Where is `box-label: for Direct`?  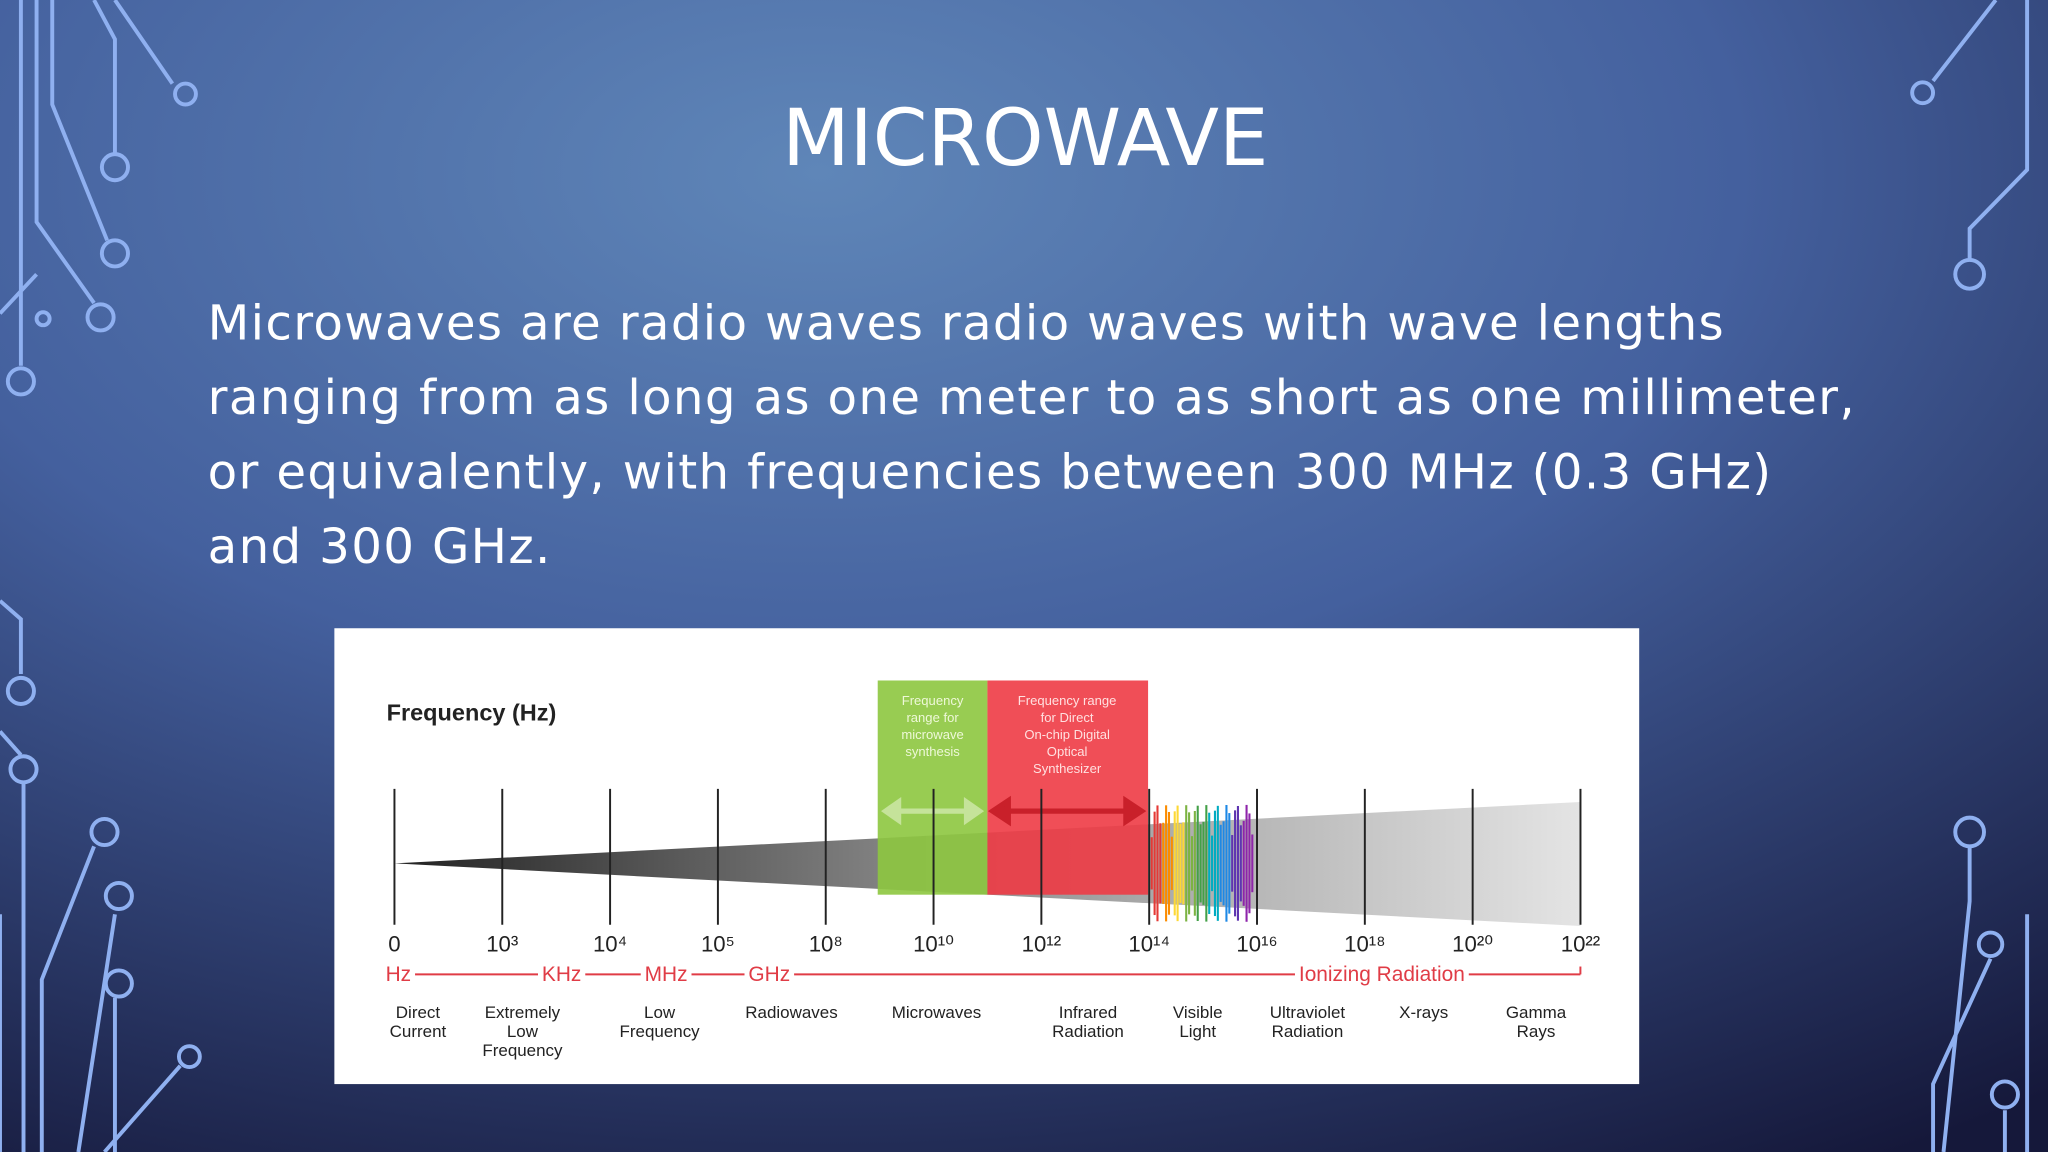
box-label: for Direct is located at coordinates (1067, 717).